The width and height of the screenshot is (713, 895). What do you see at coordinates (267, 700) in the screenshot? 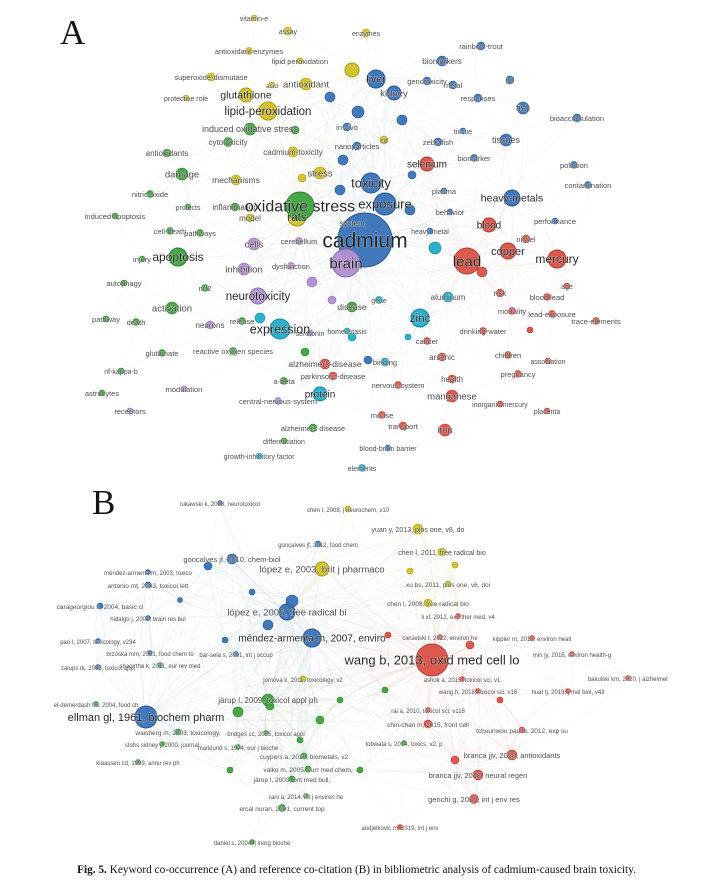
I see `node-label: järup l, 2009, toxicol appl ph` at bounding box center [267, 700].